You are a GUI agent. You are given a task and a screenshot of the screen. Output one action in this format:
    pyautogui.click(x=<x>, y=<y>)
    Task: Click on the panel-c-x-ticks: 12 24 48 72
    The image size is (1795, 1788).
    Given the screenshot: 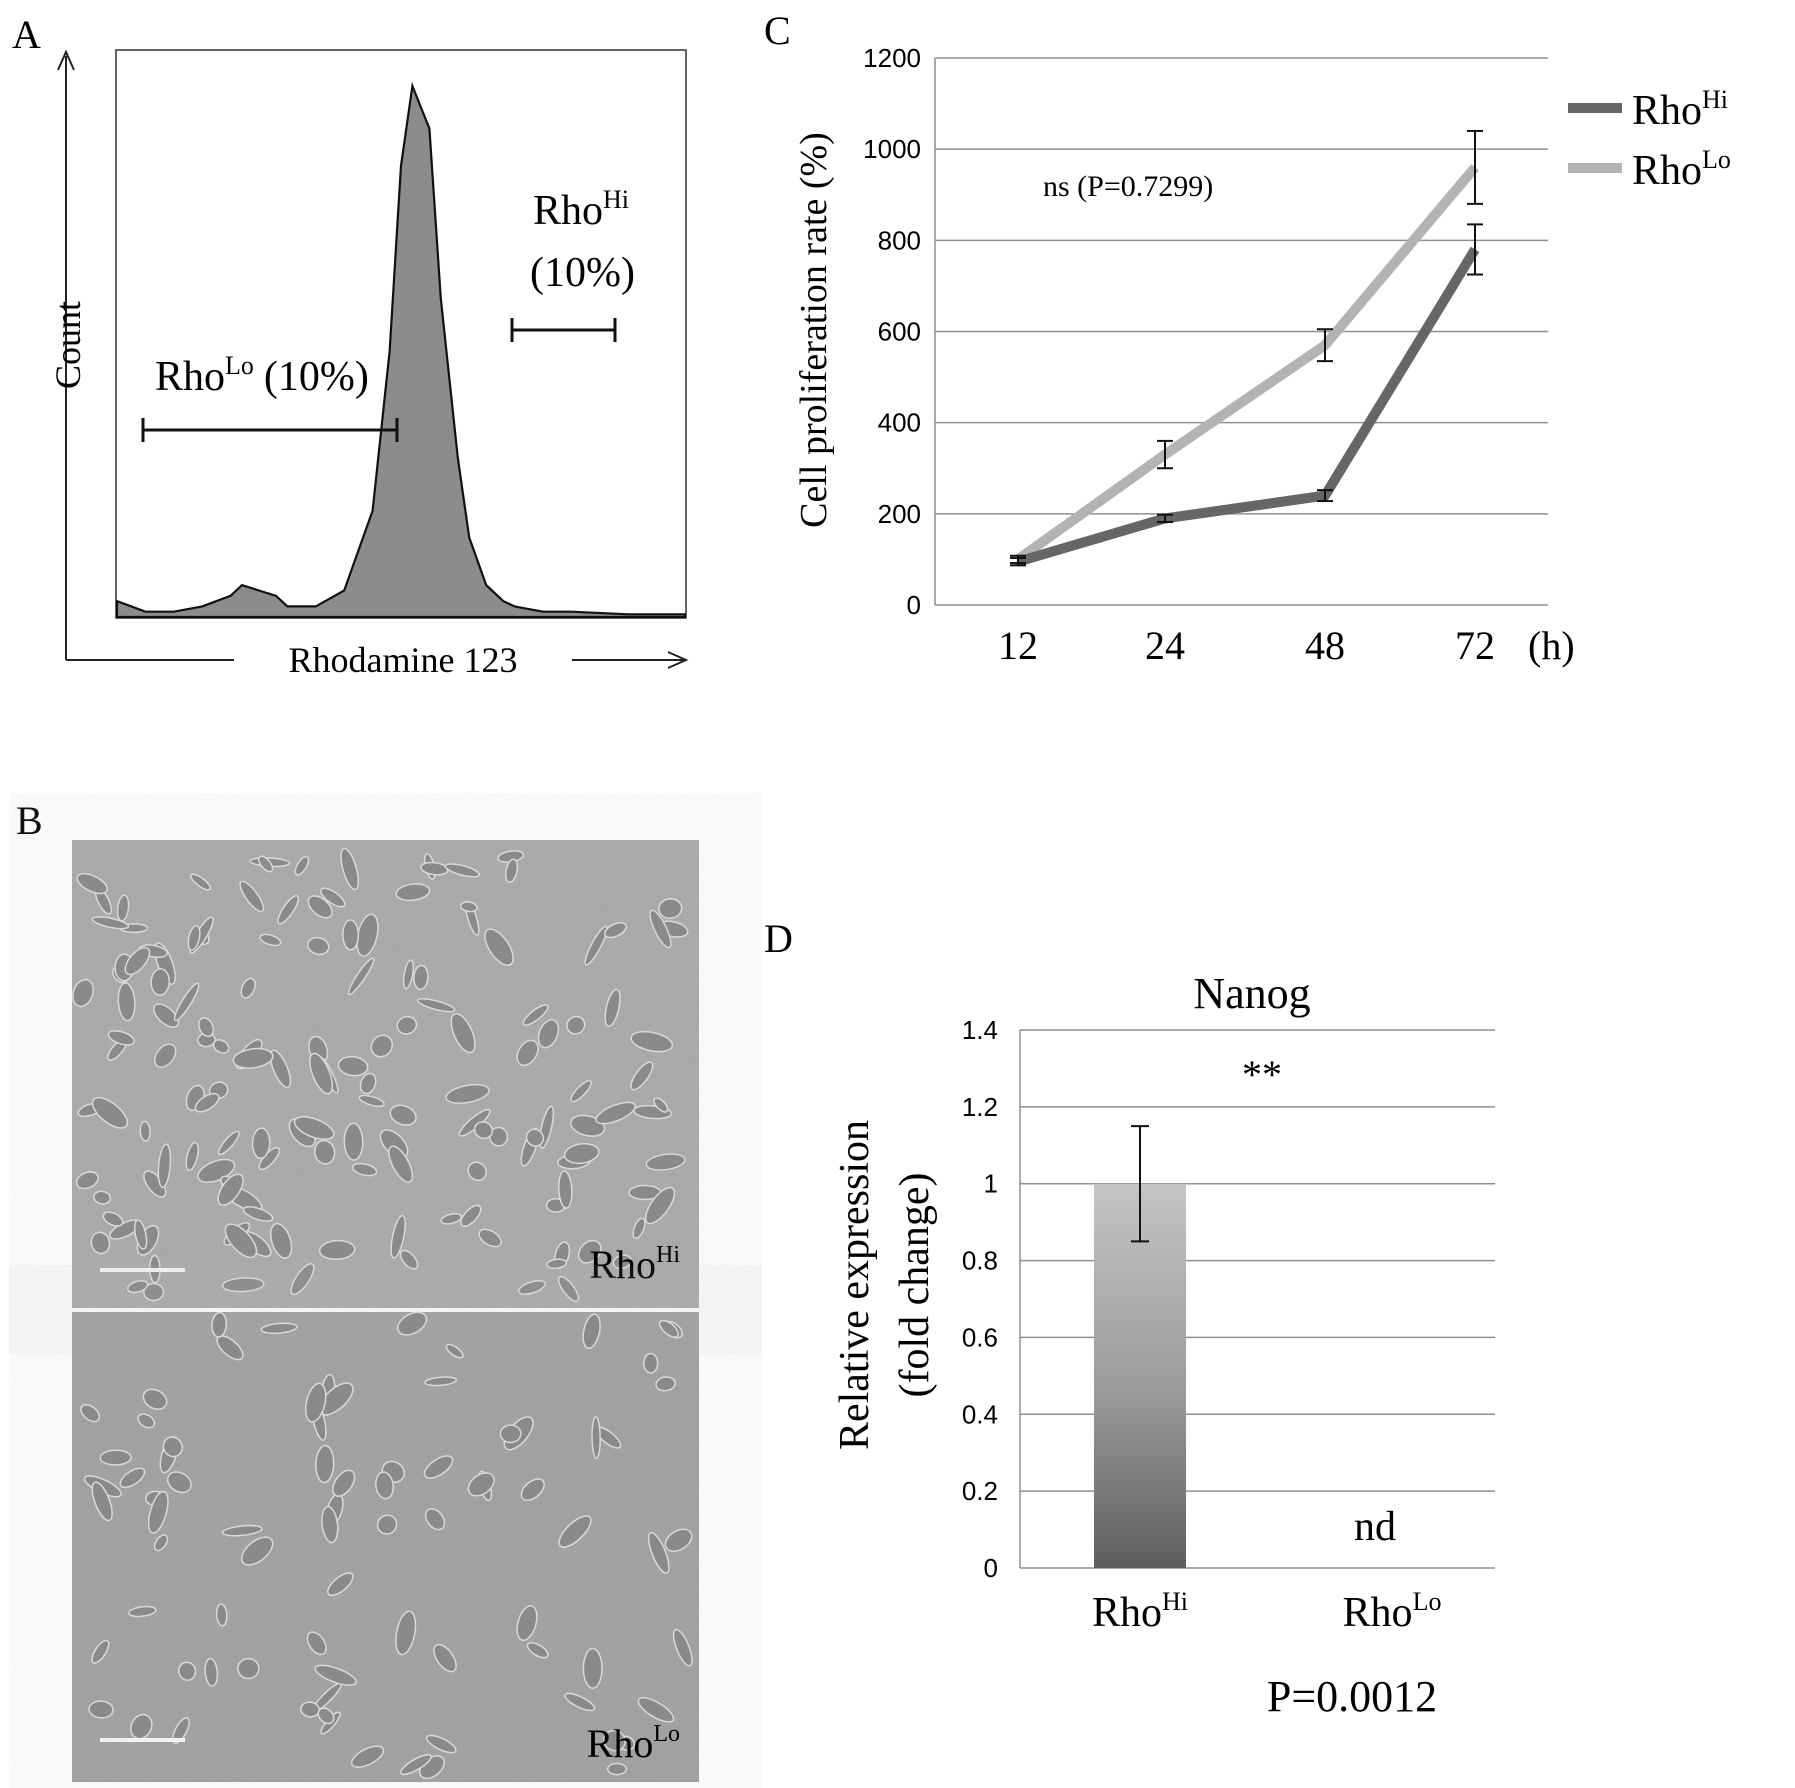 What is the action you would take?
    pyautogui.click(x=1246, y=645)
    